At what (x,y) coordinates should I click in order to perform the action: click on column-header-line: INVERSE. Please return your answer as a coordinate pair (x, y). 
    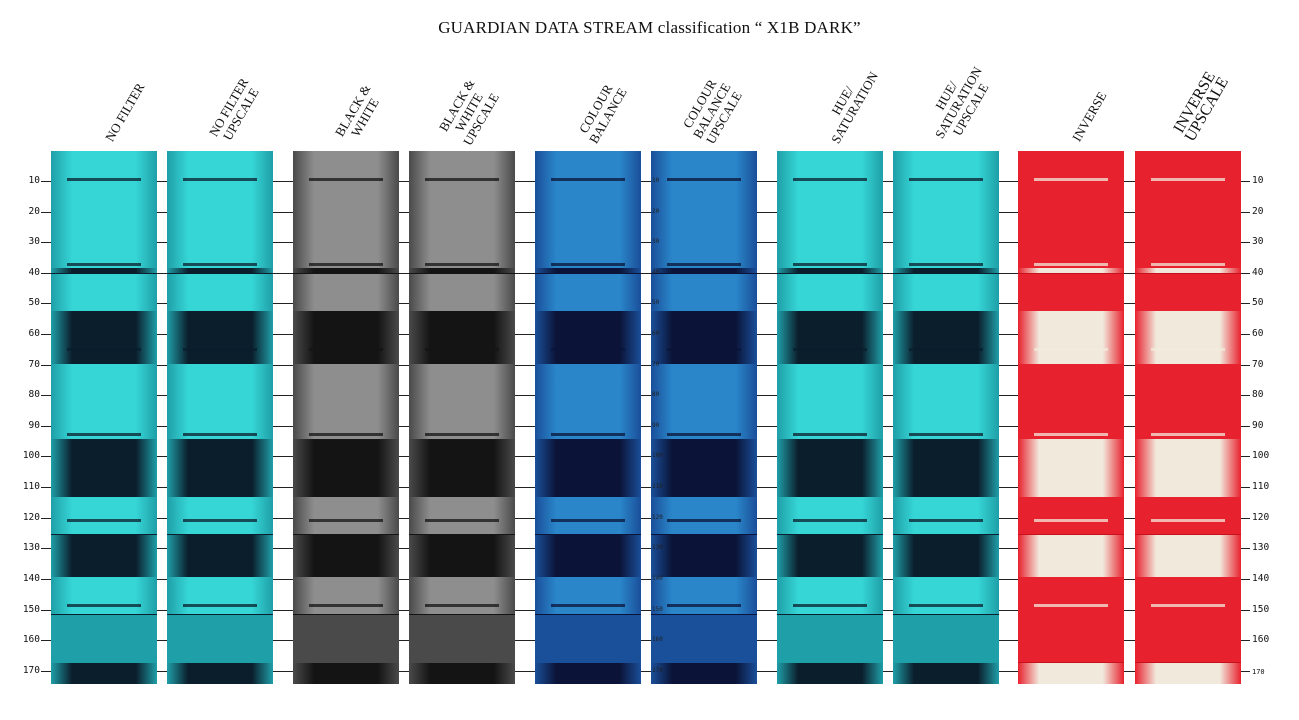
    Looking at the image, I should click on (1089, 116).